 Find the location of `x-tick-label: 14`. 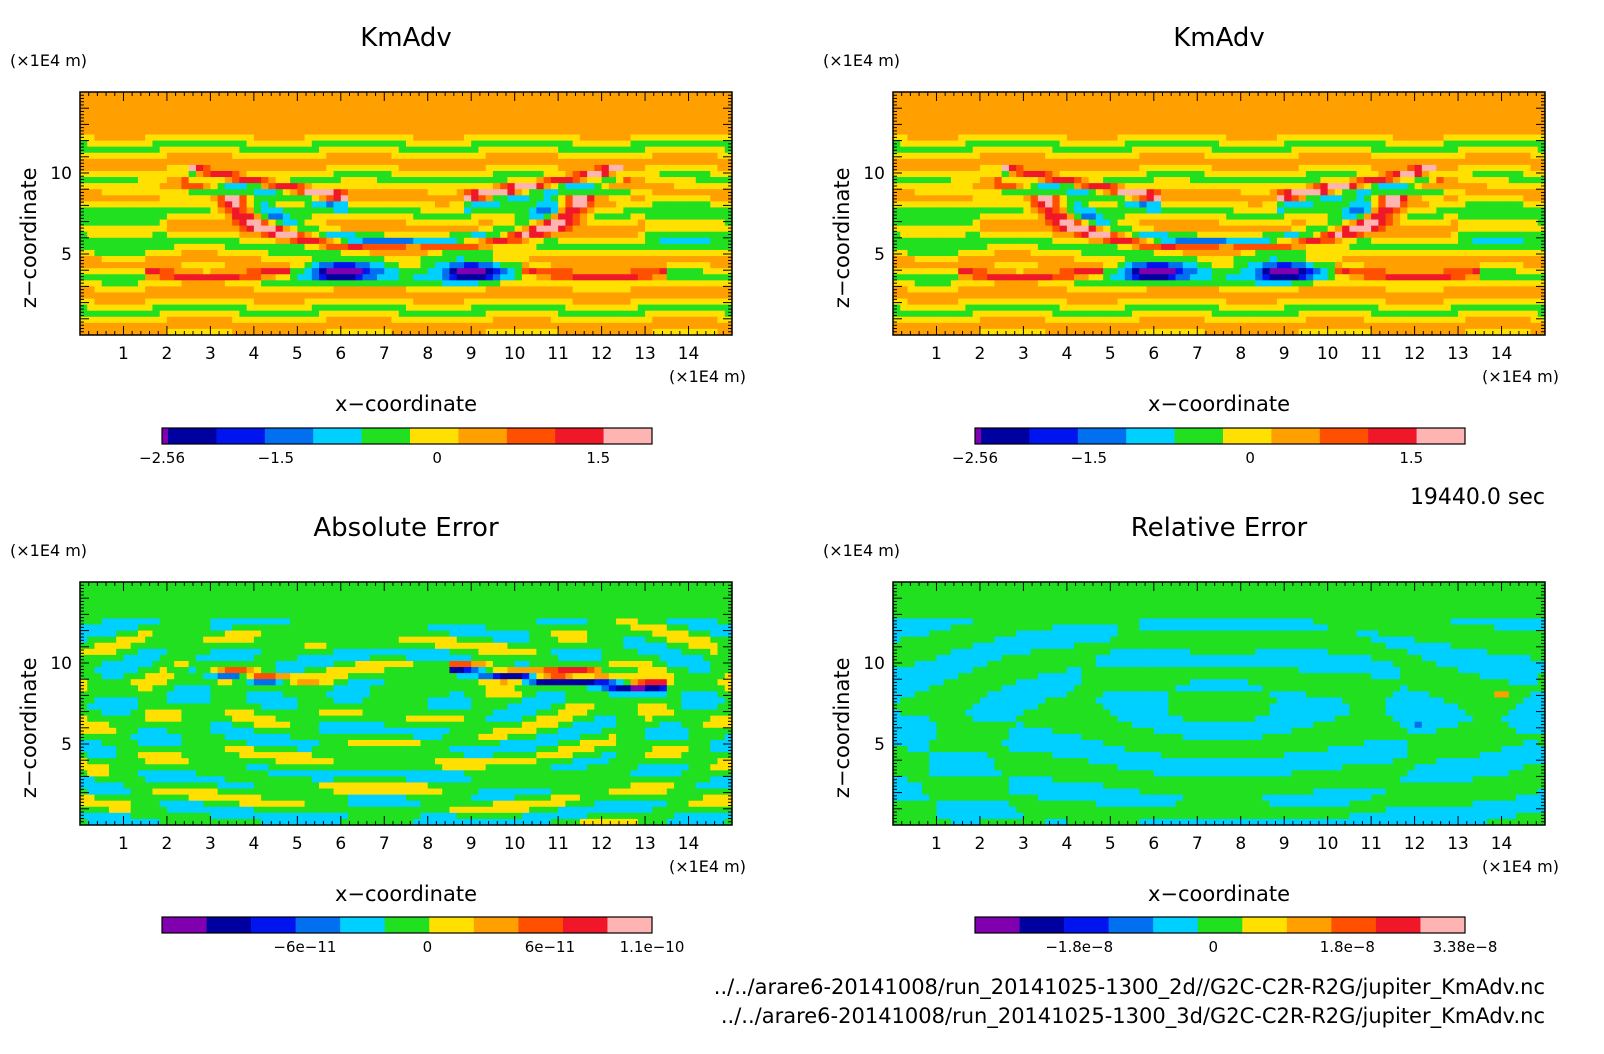

x-tick-label: 14 is located at coordinates (689, 354).